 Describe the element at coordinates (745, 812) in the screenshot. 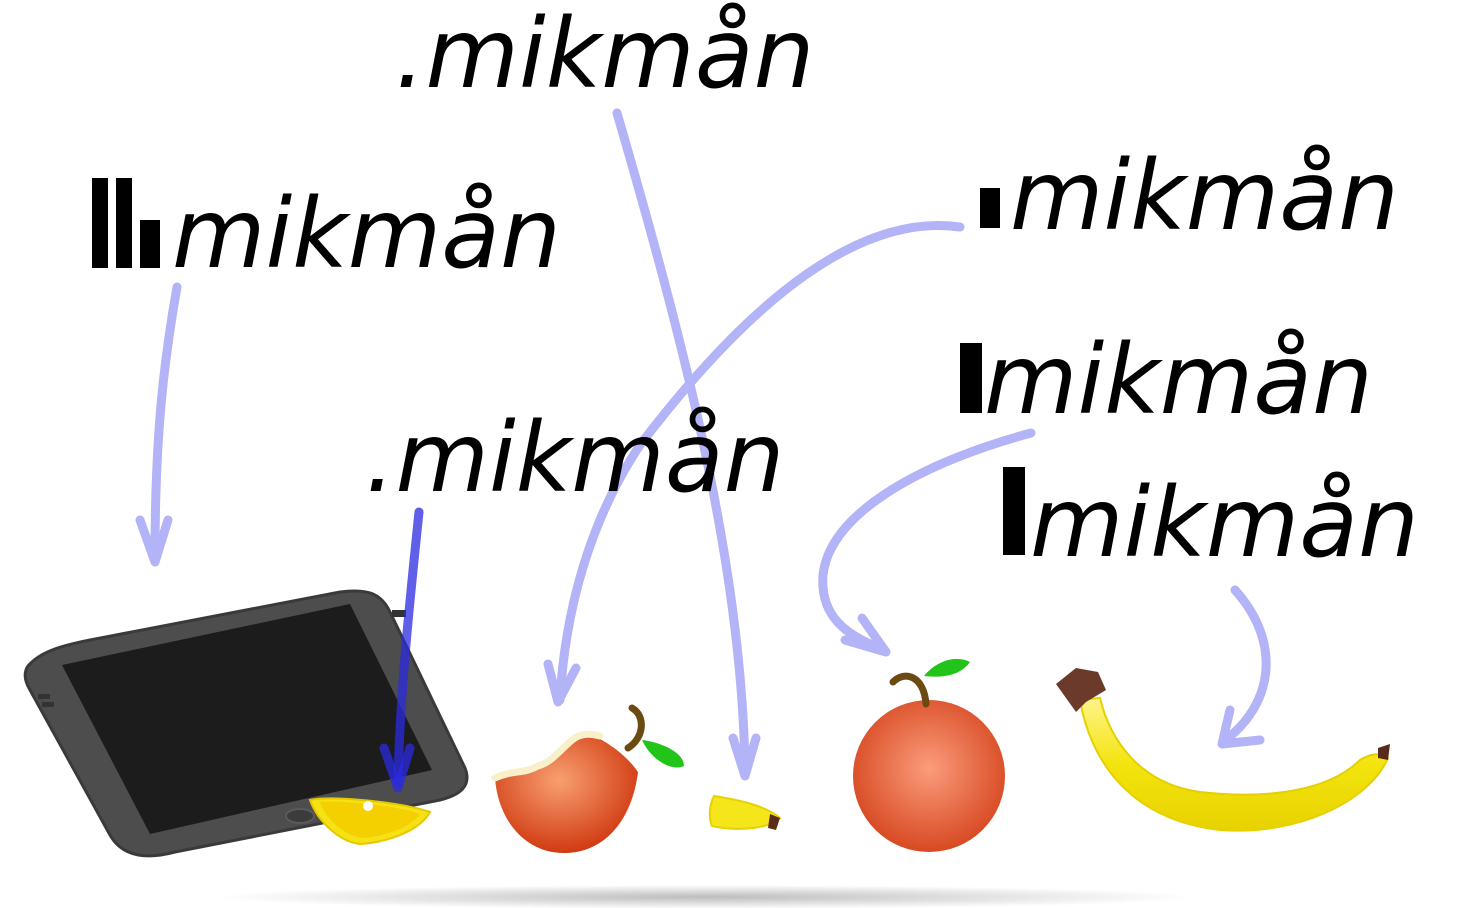

I see `banana-piece-icon` at that location.